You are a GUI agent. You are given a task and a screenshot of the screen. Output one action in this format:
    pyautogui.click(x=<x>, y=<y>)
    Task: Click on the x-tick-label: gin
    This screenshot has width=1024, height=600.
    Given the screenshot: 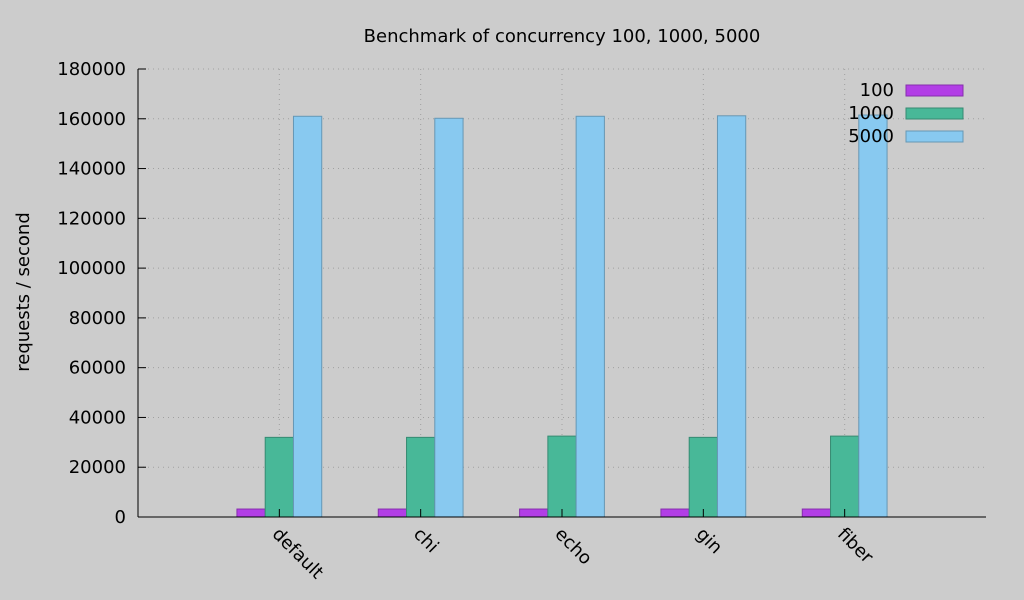 What is the action you would take?
    pyautogui.click(x=709, y=541)
    